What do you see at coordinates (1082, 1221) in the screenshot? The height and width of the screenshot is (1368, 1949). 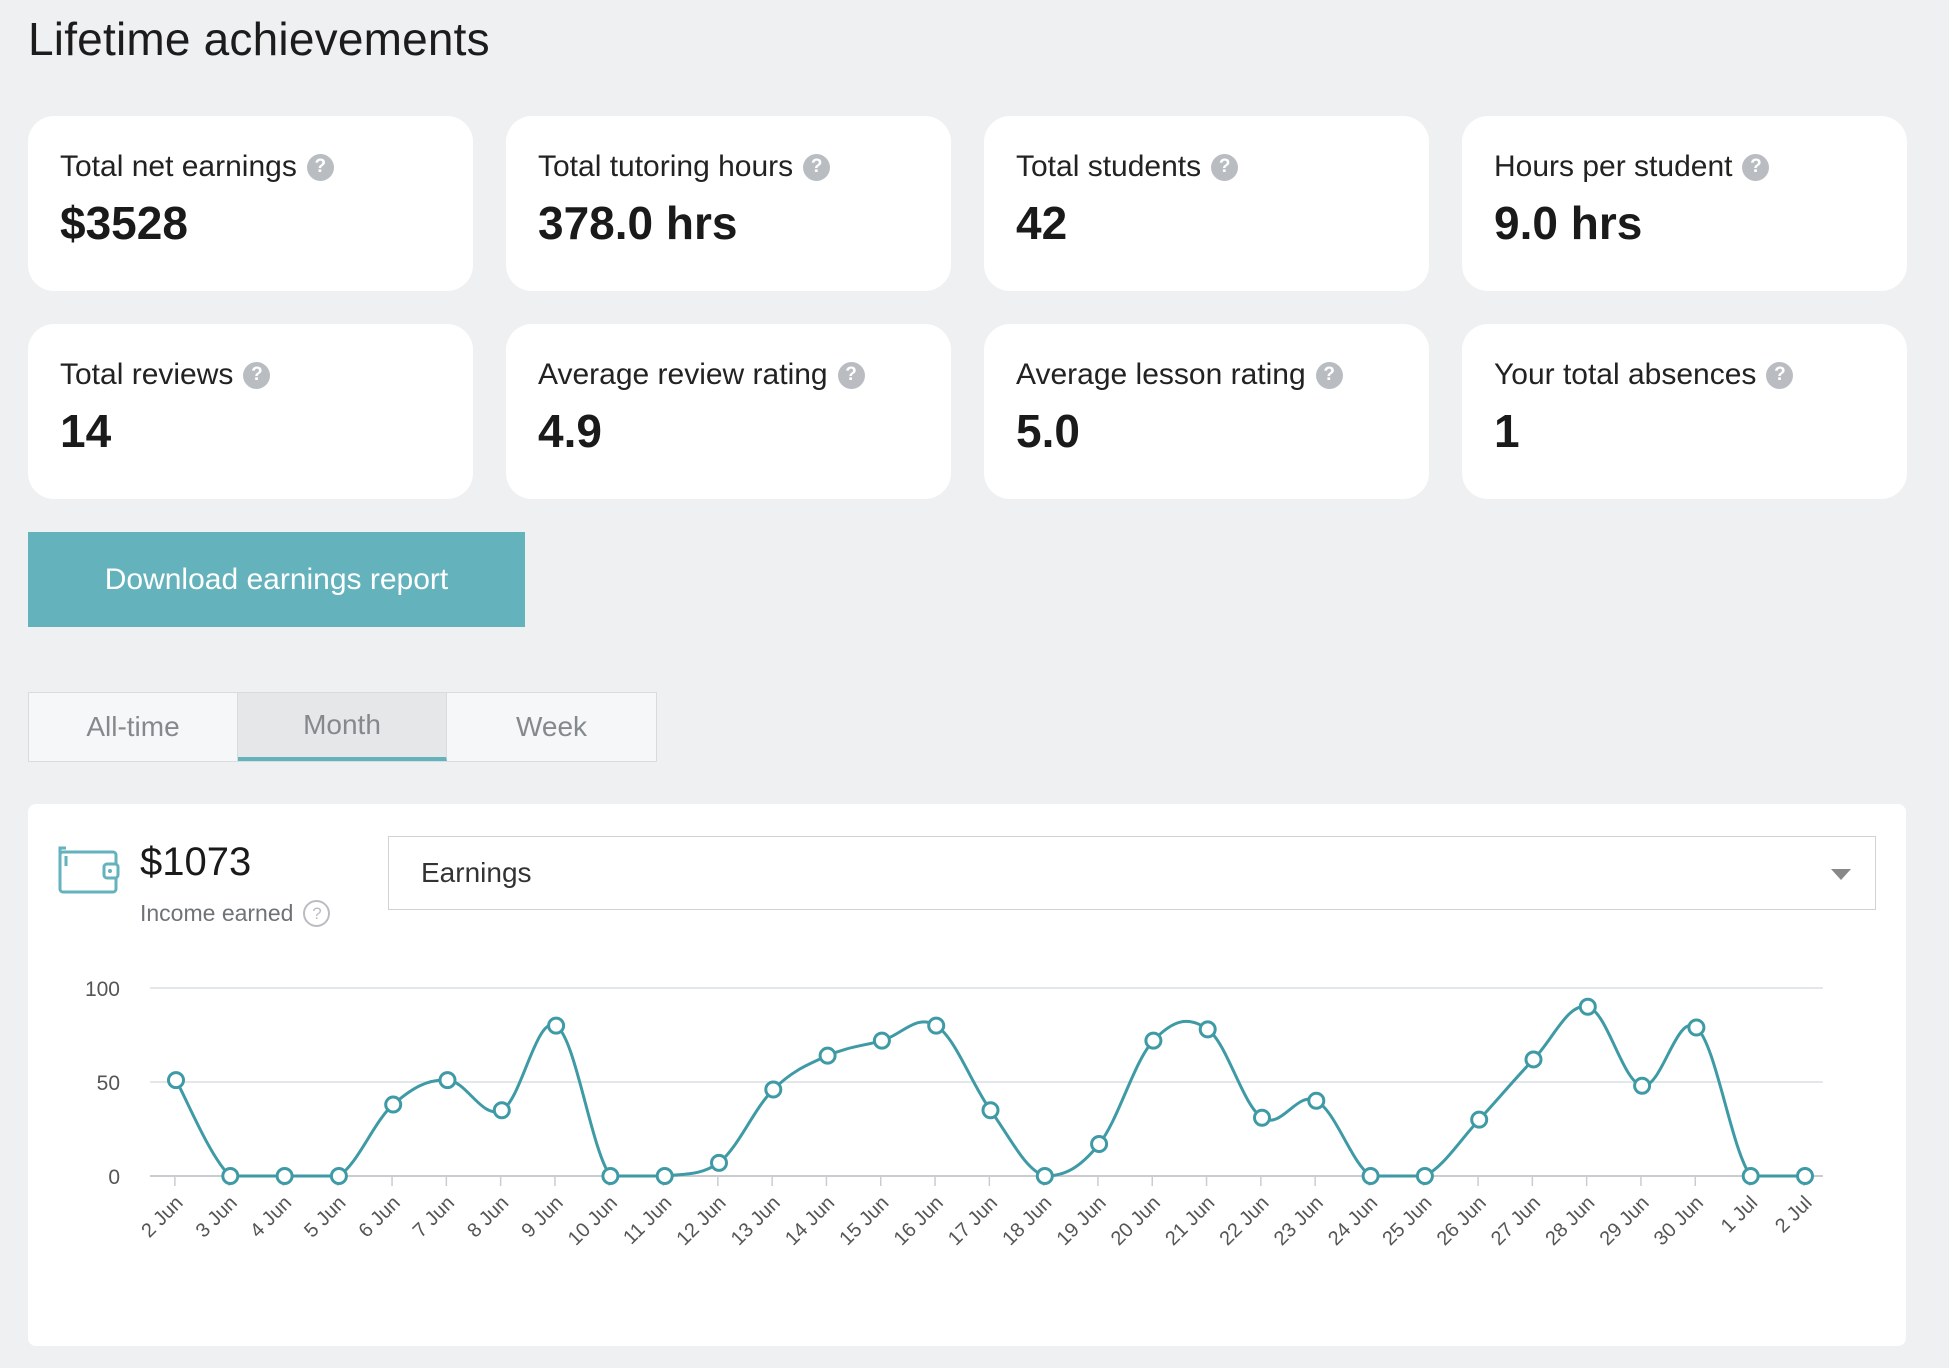 I see `x-tick-label: 19 Jun` at bounding box center [1082, 1221].